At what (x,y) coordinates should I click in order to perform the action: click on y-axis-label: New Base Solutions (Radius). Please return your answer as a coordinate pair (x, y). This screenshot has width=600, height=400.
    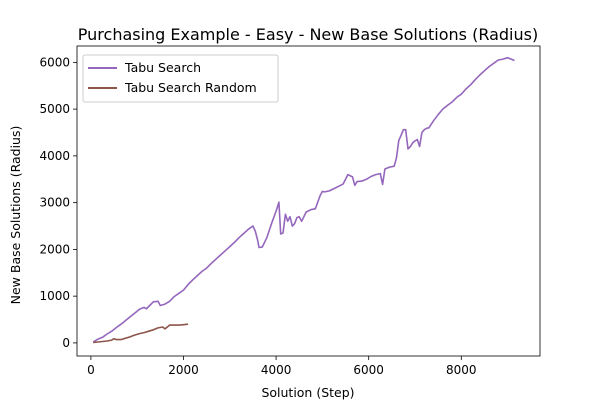
    Looking at the image, I should click on (15, 215).